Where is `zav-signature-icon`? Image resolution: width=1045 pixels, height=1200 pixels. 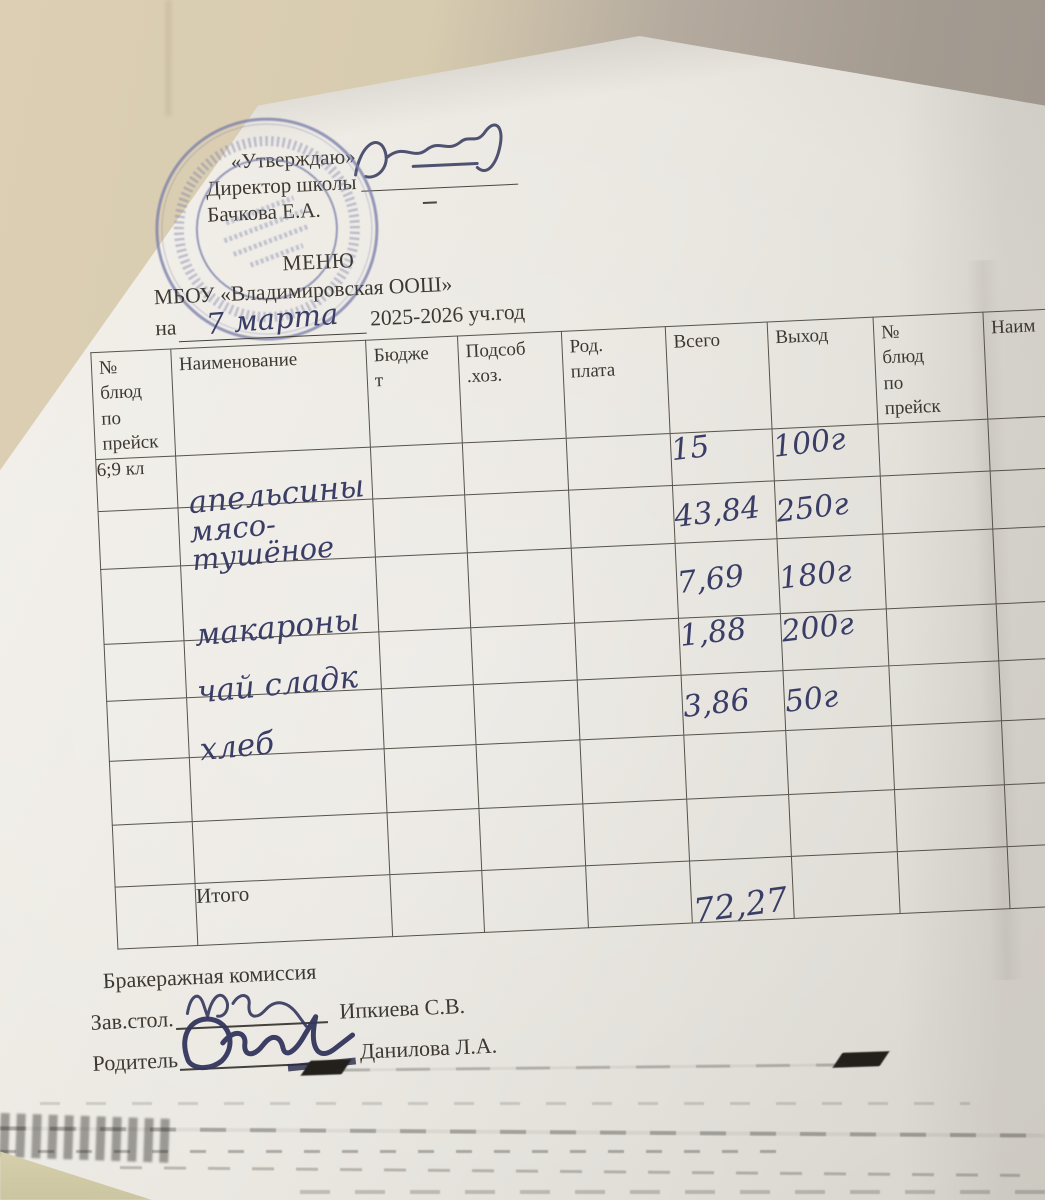
zav-signature-icon is located at coordinates (246, 1010).